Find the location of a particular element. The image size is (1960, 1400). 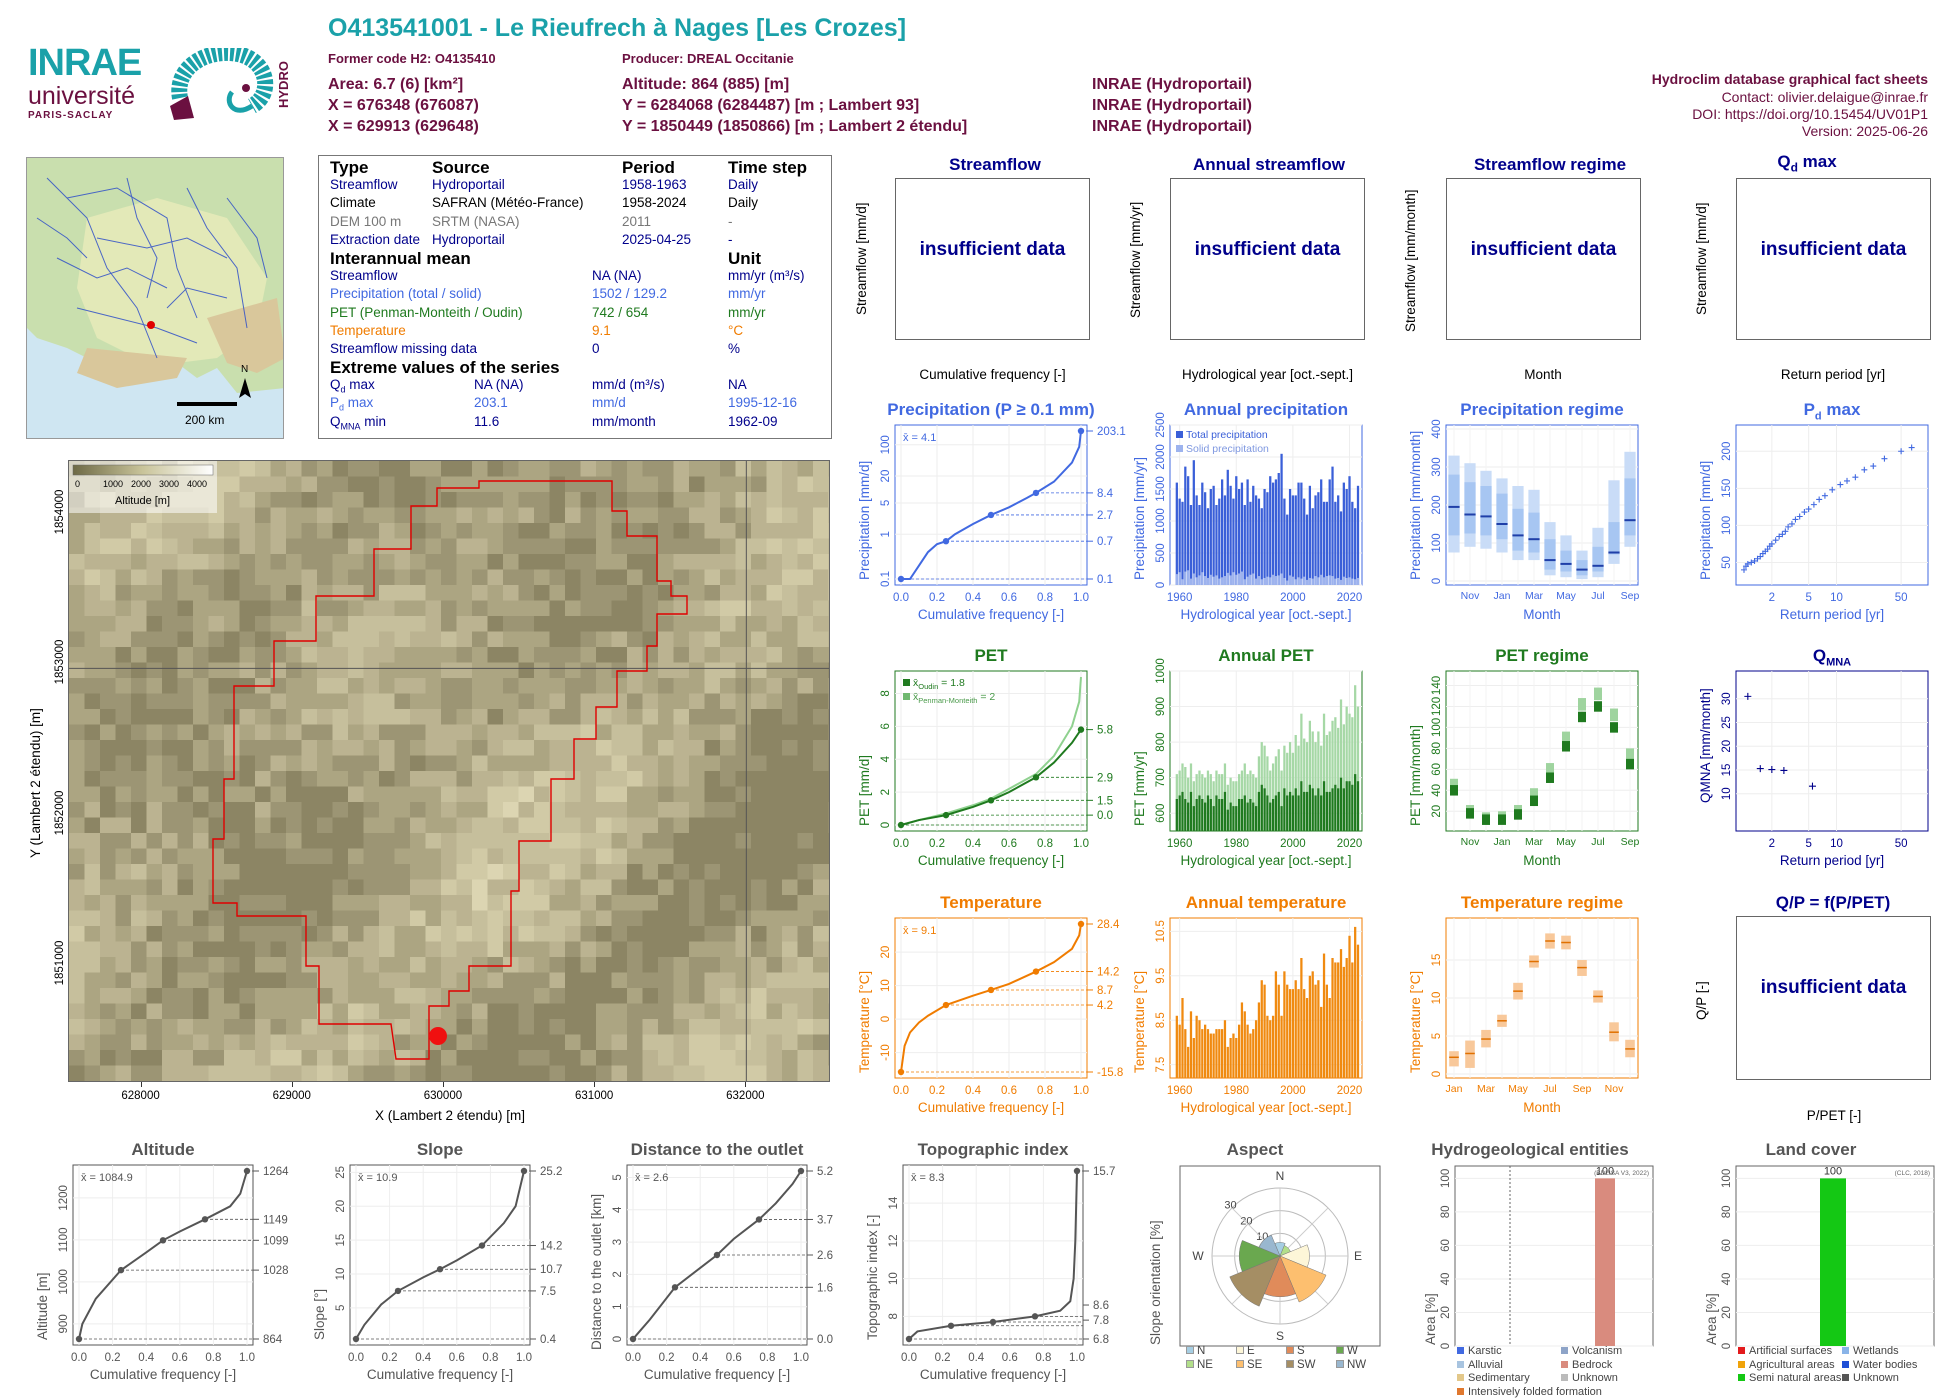

xtick: 0.4 is located at coordinates (973, 598).